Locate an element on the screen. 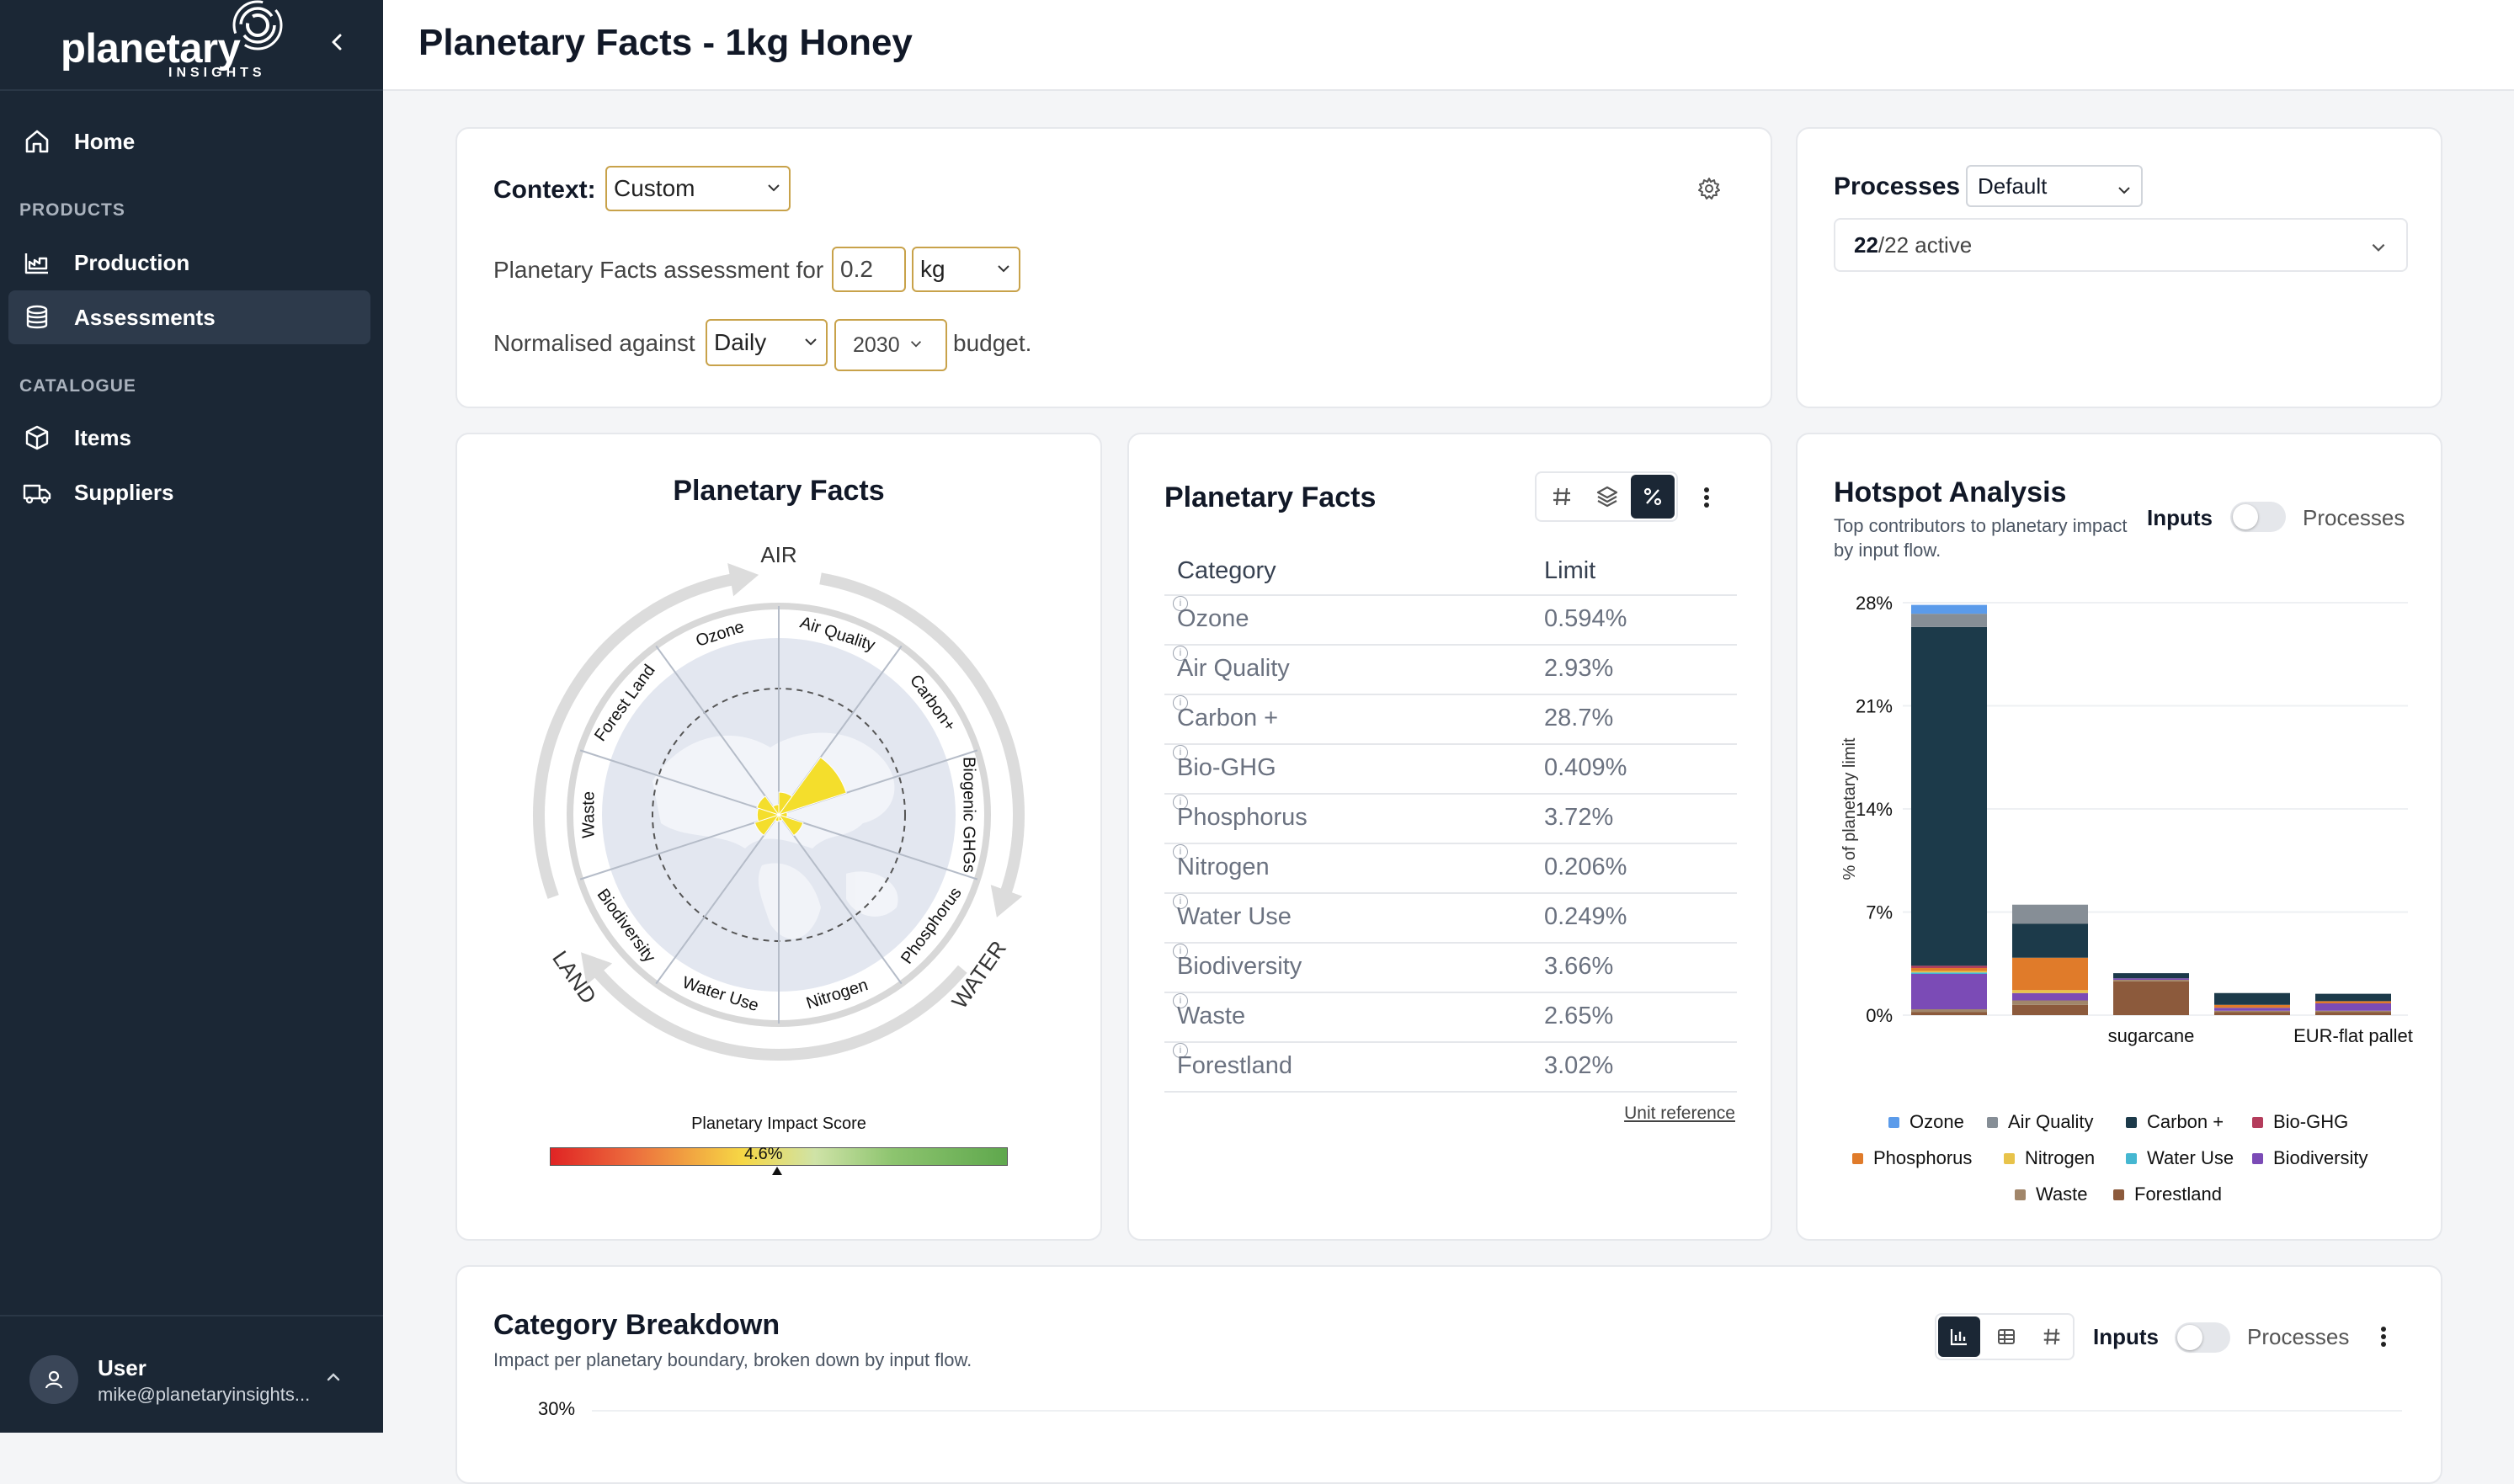 The height and width of the screenshot is (1484, 2514). processes-select: Default is located at coordinates (2054, 186).